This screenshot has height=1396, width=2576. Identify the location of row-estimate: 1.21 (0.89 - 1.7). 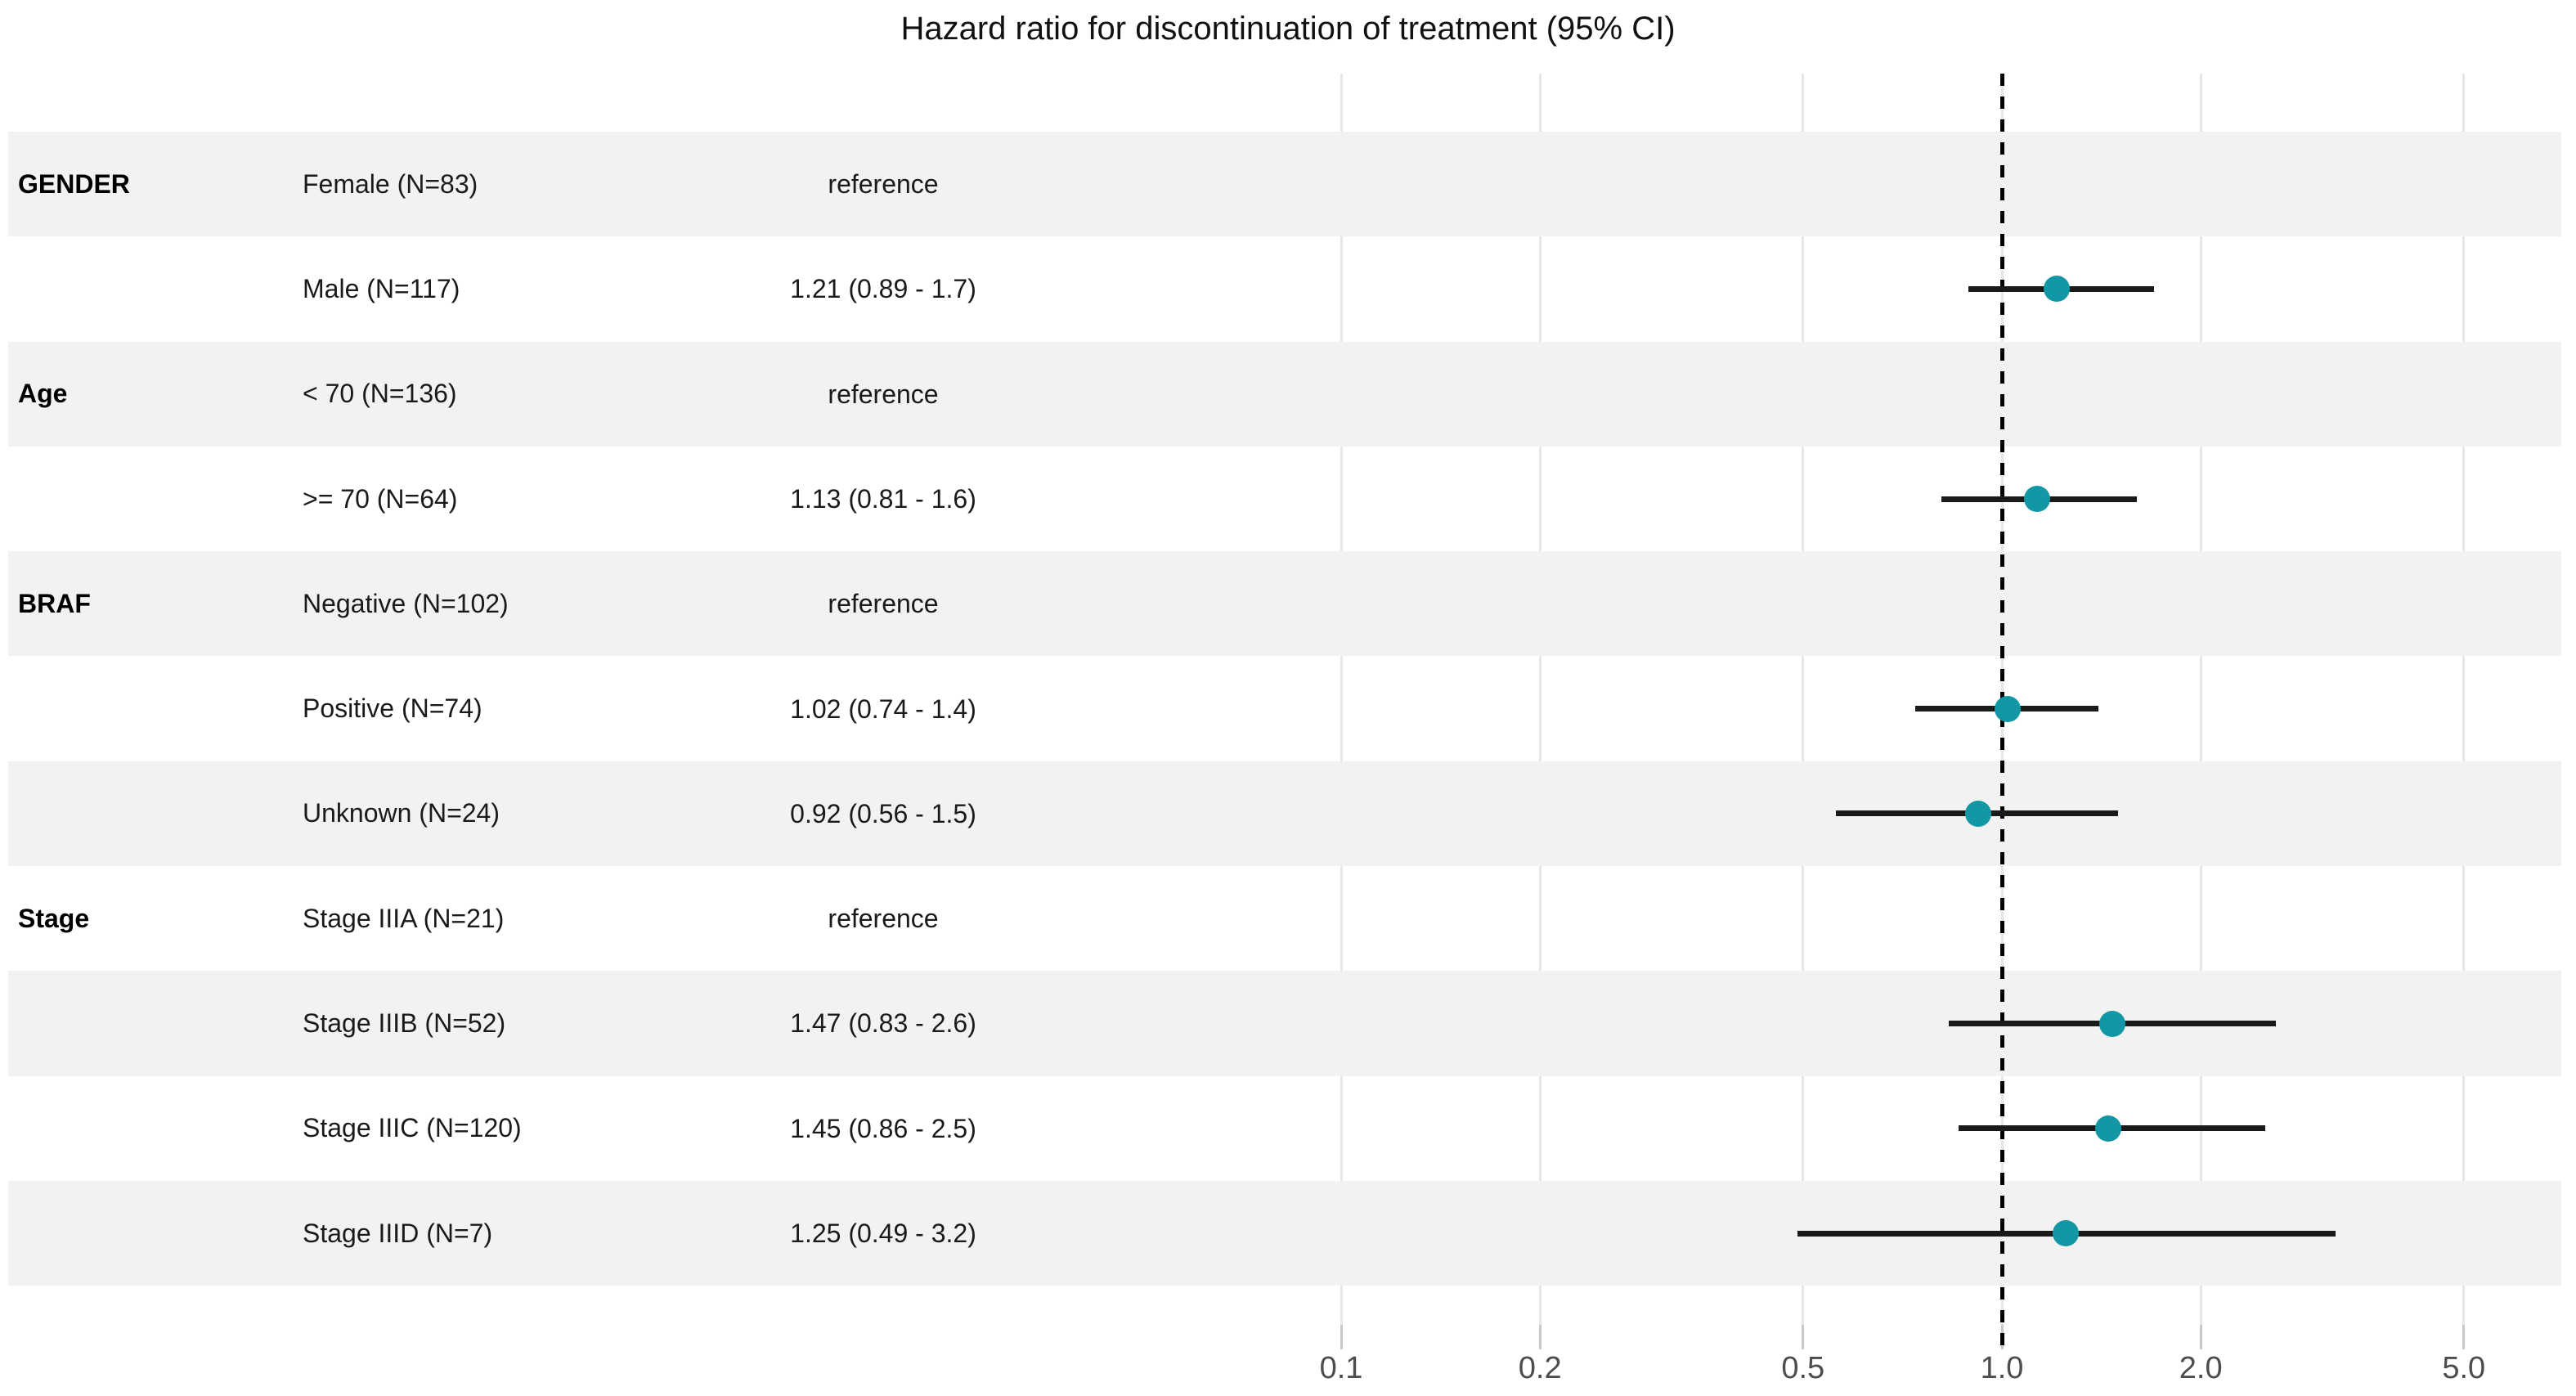
(883, 289).